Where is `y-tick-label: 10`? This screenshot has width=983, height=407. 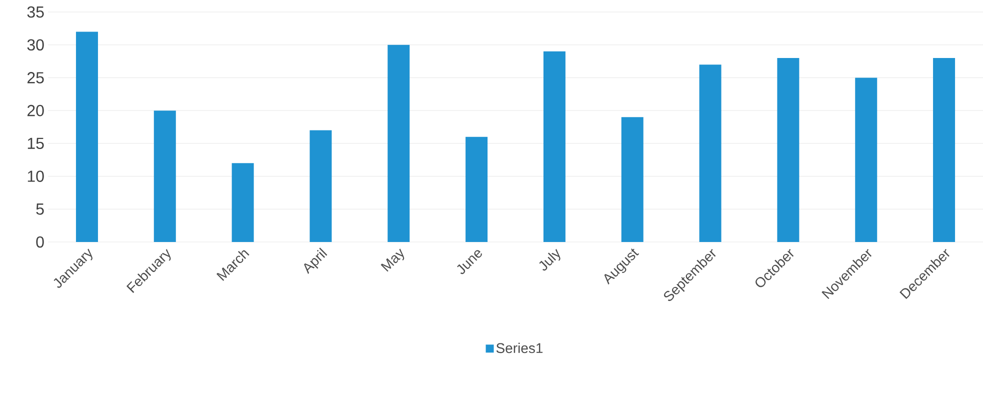
y-tick-label: 10 is located at coordinates (36, 176).